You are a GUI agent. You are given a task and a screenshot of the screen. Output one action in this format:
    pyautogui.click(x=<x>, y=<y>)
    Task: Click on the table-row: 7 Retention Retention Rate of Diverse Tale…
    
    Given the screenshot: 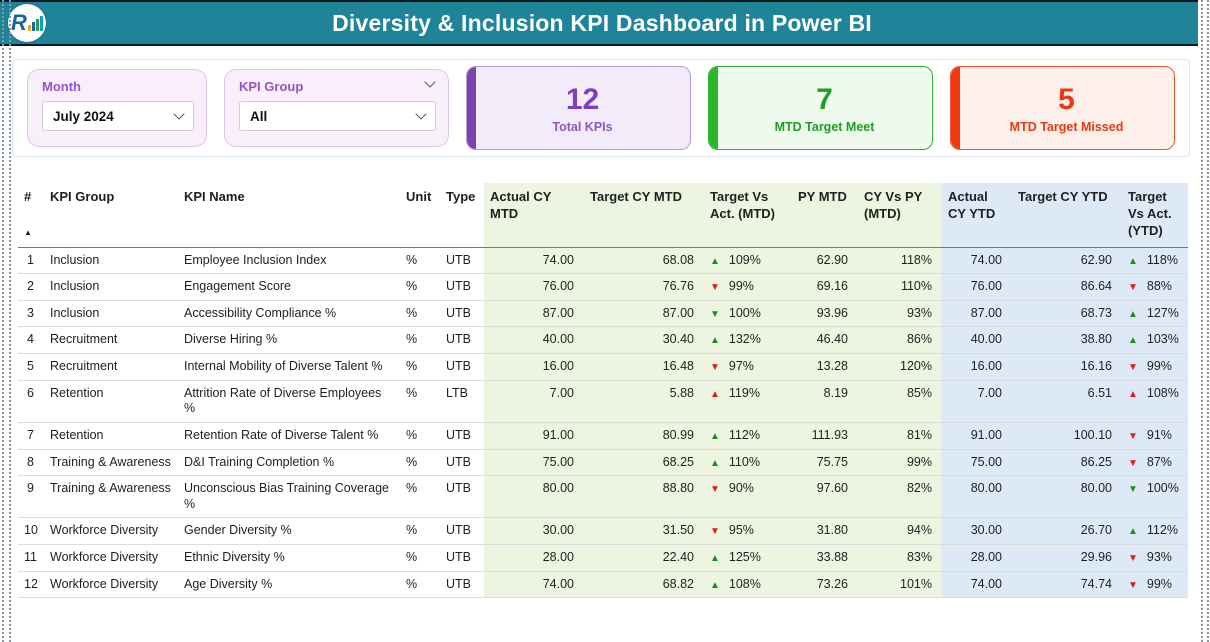 What is the action you would take?
    pyautogui.click(x=603, y=436)
    